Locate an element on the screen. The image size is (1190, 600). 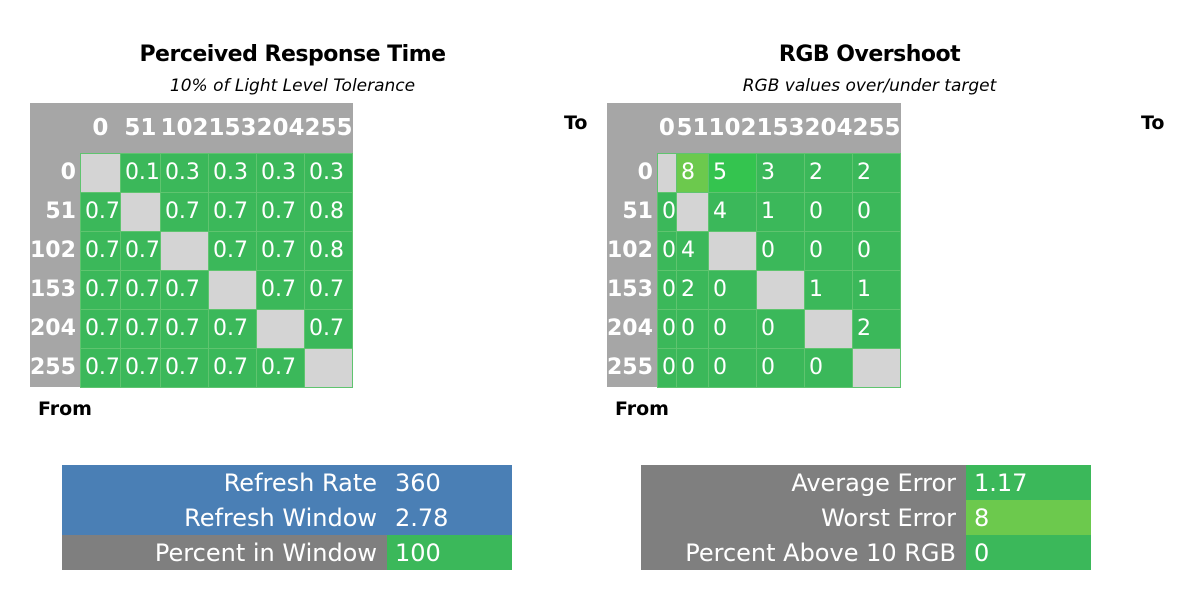
heatmap-corner is located at coordinates (55, 128).